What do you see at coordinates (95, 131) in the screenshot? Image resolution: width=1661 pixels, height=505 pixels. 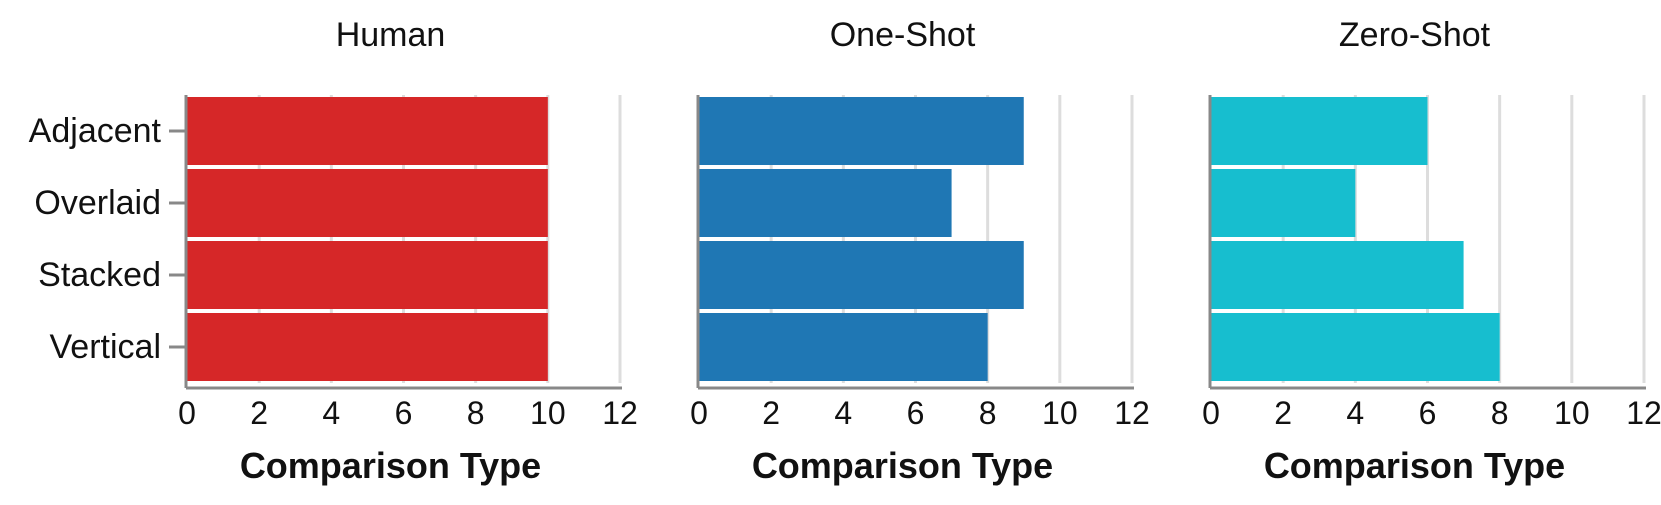 I see `category-label: Adjacent` at bounding box center [95, 131].